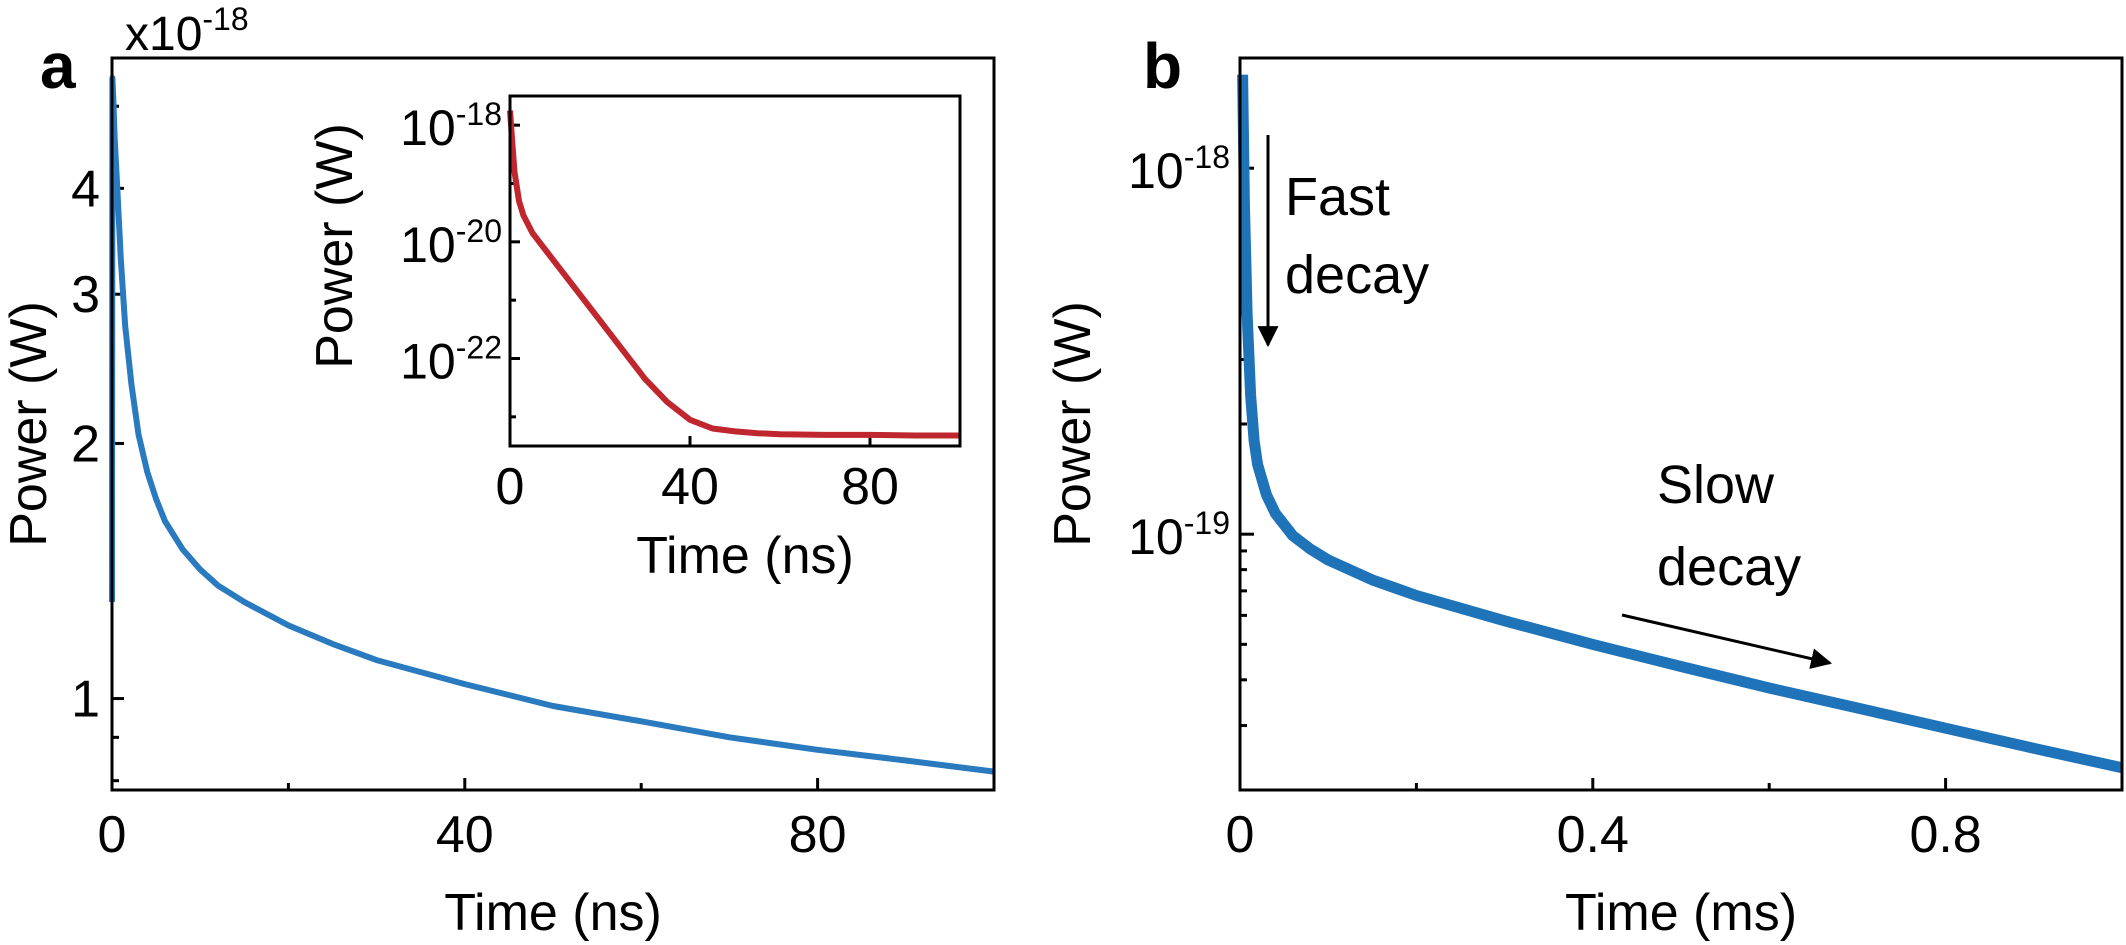 The width and height of the screenshot is (2126, 945). What do you see at coordinates (225, 19) in the screenshot?
I see `panel-a-y-multiplier-exponent: -18` at bounding box center [225, 19].